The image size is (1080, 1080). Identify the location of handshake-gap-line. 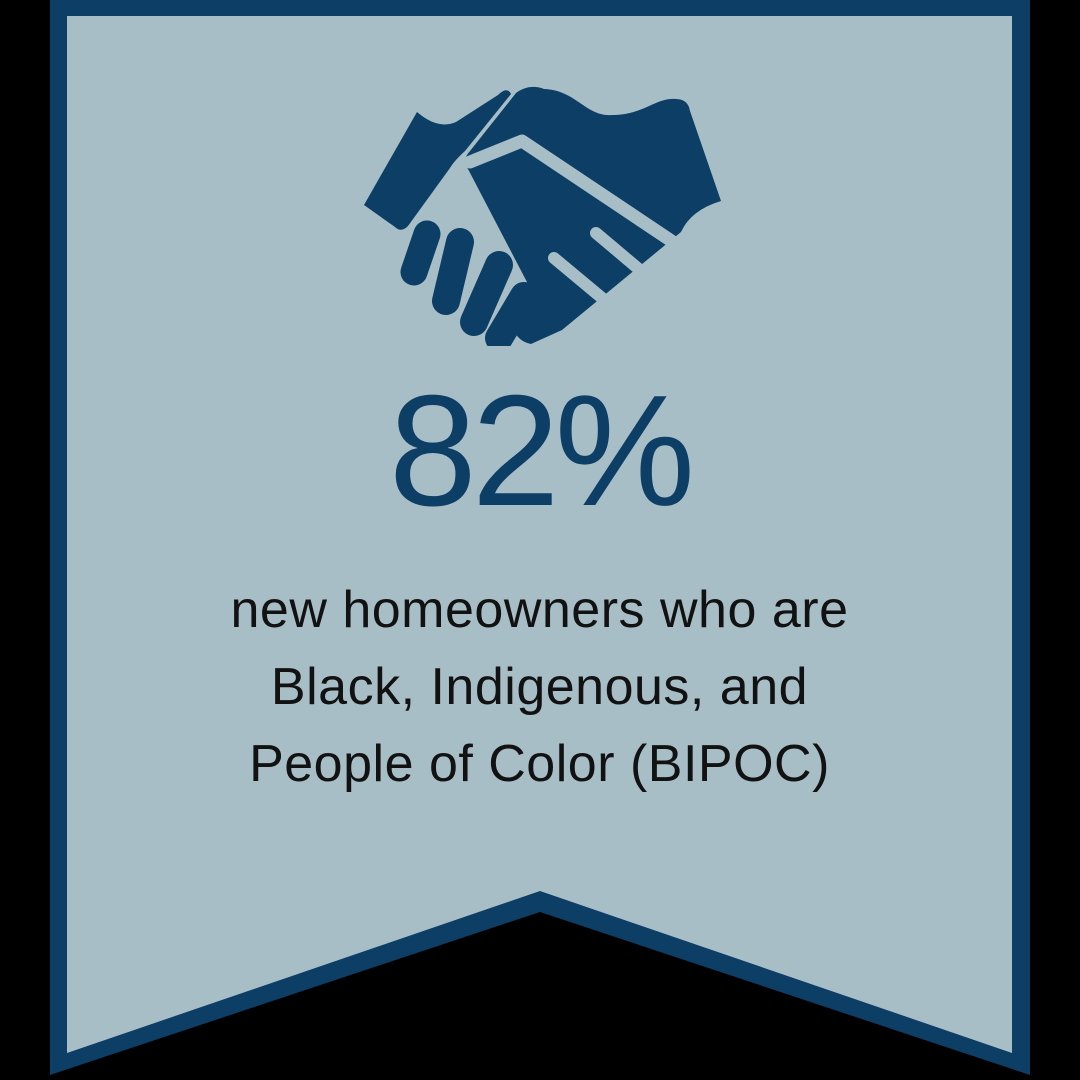
(578, 196).